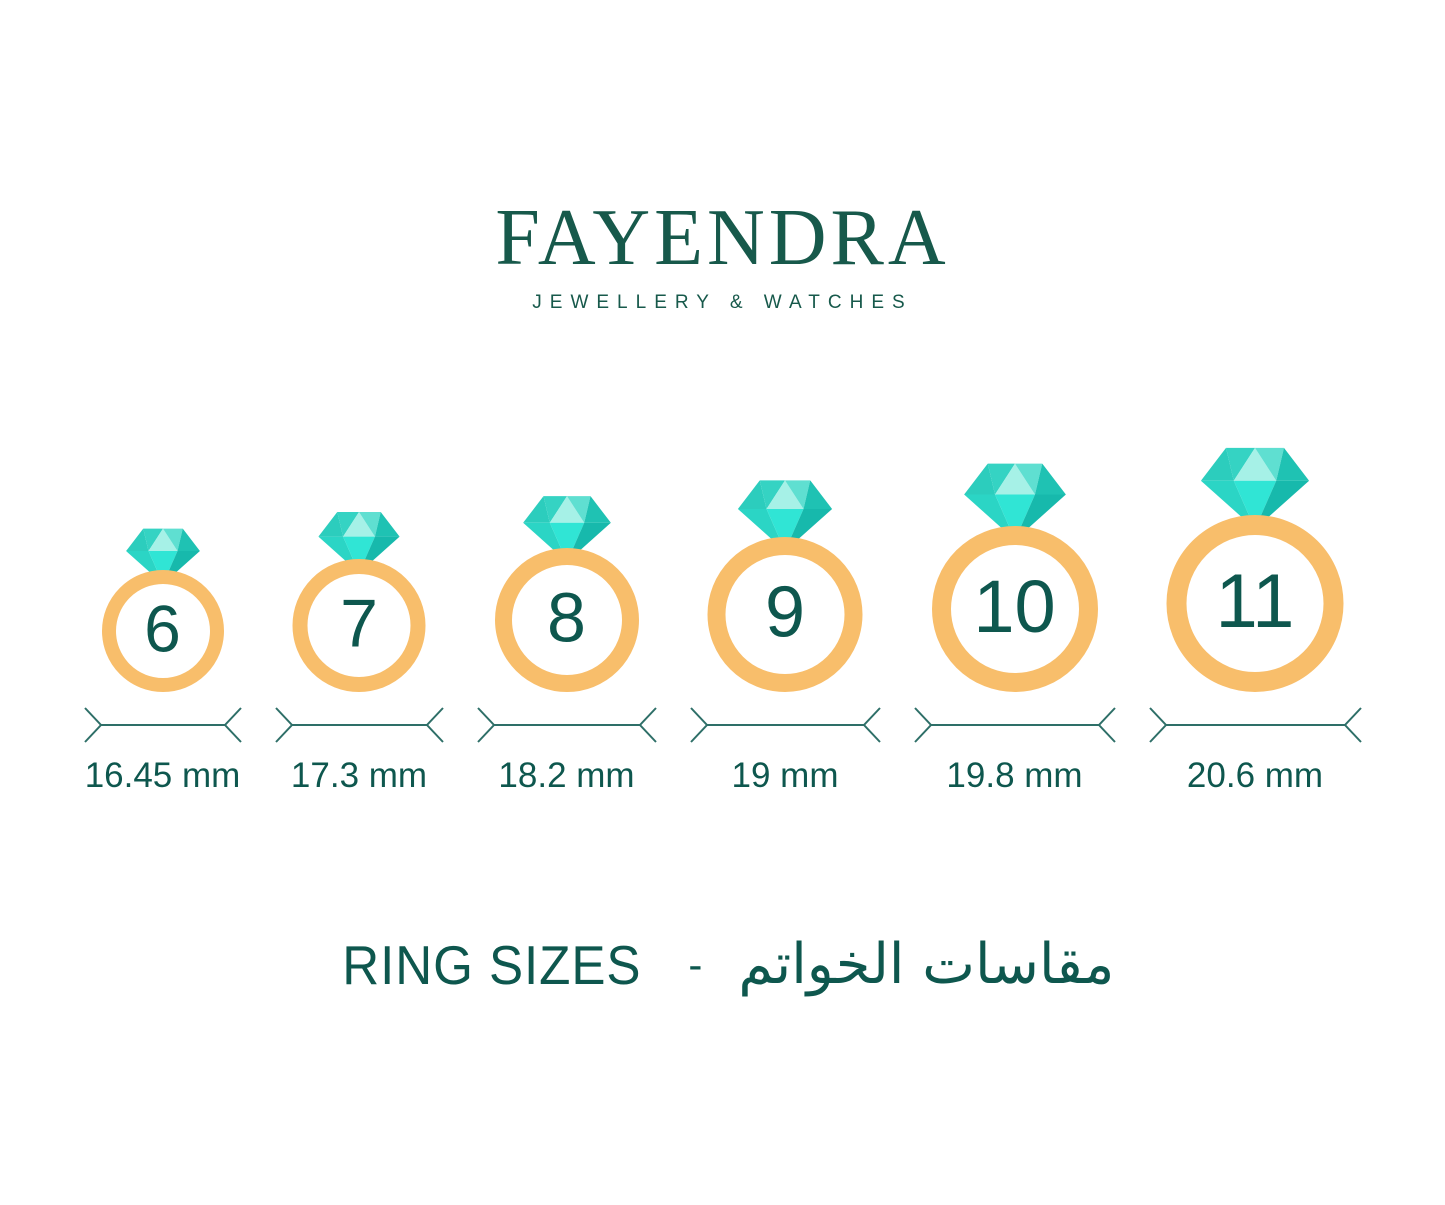  I want to click on ring-illustration: 11, so click(1255, 567).